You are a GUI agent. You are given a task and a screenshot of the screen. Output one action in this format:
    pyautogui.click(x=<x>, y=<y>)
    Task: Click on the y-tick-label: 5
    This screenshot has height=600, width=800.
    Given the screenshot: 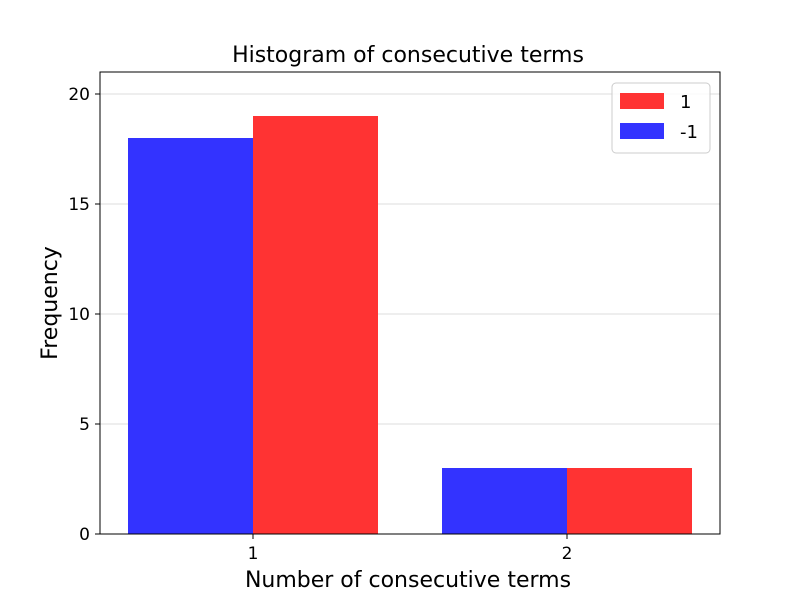 What is the action you would take?
    pyautogui.click(x=84, y=425)
    